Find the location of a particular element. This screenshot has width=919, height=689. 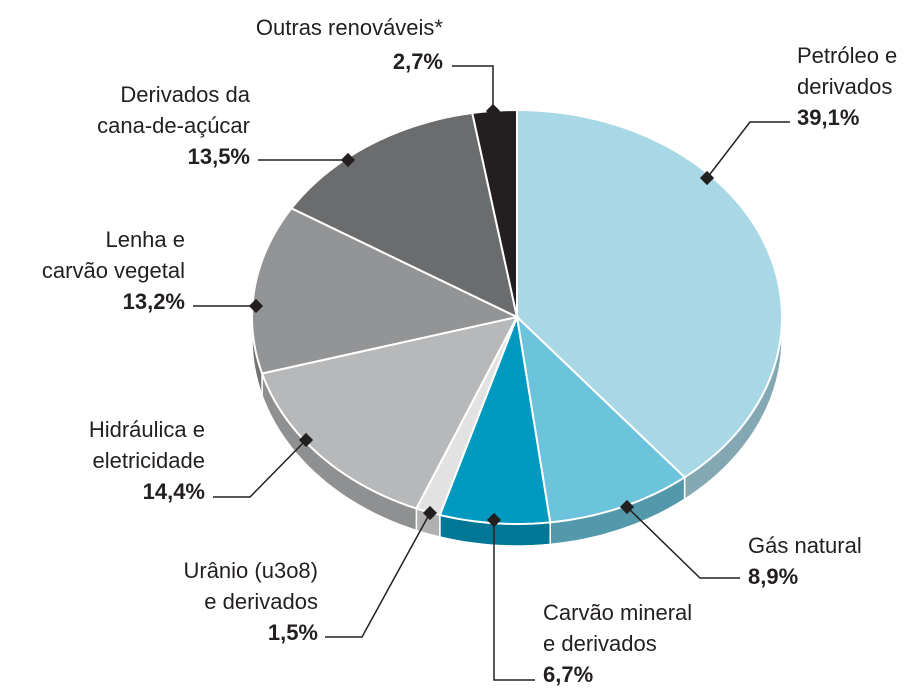

slice-label: Derivados da cana-de-açúcar 13,5% is located at coordinates (173, 125).